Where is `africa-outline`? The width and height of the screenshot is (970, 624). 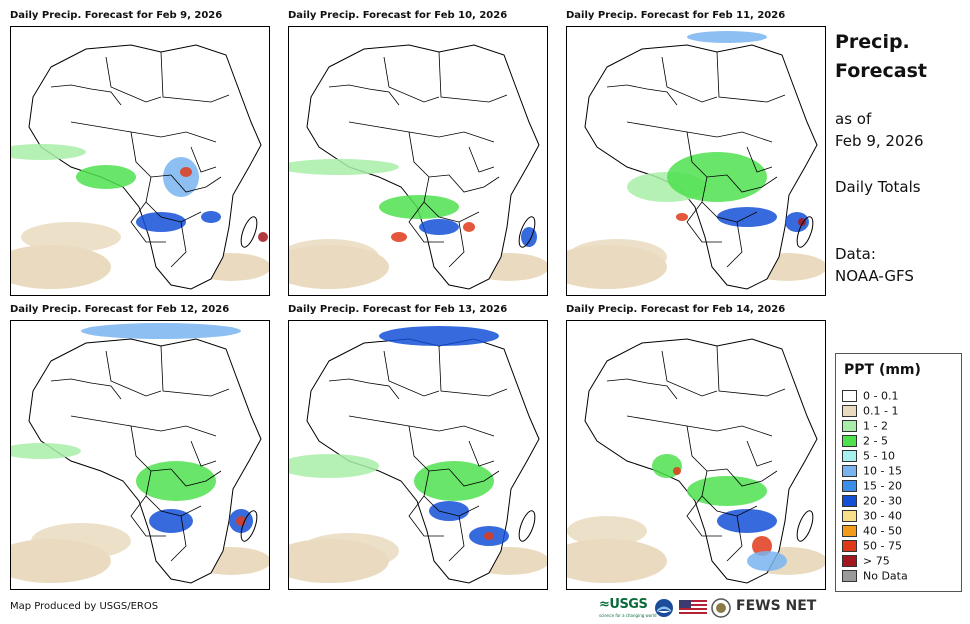
africa-outline is located at coordinates (145, 167).